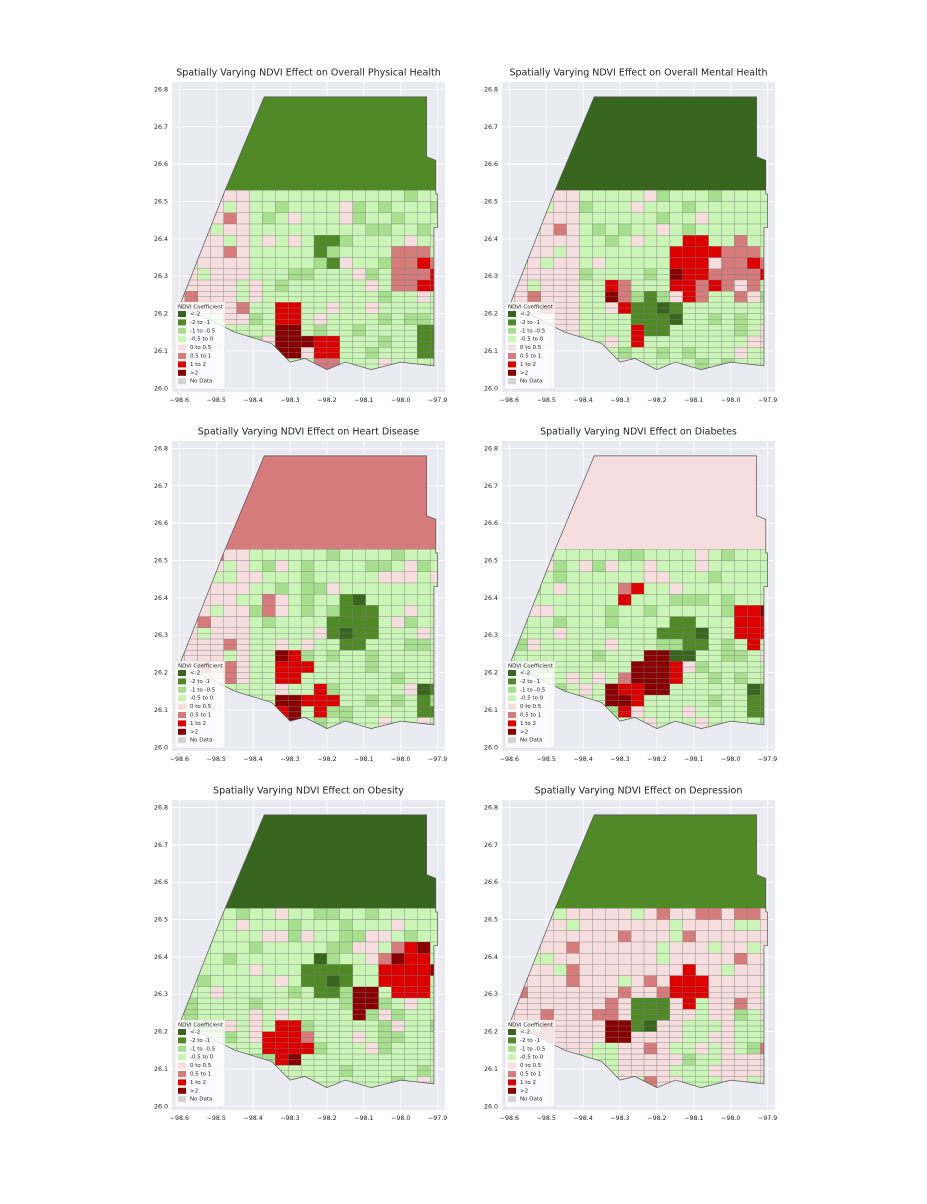 The image size is (927, 1204). I want to click on y-tick-label: 26.7, so click(161, 486).